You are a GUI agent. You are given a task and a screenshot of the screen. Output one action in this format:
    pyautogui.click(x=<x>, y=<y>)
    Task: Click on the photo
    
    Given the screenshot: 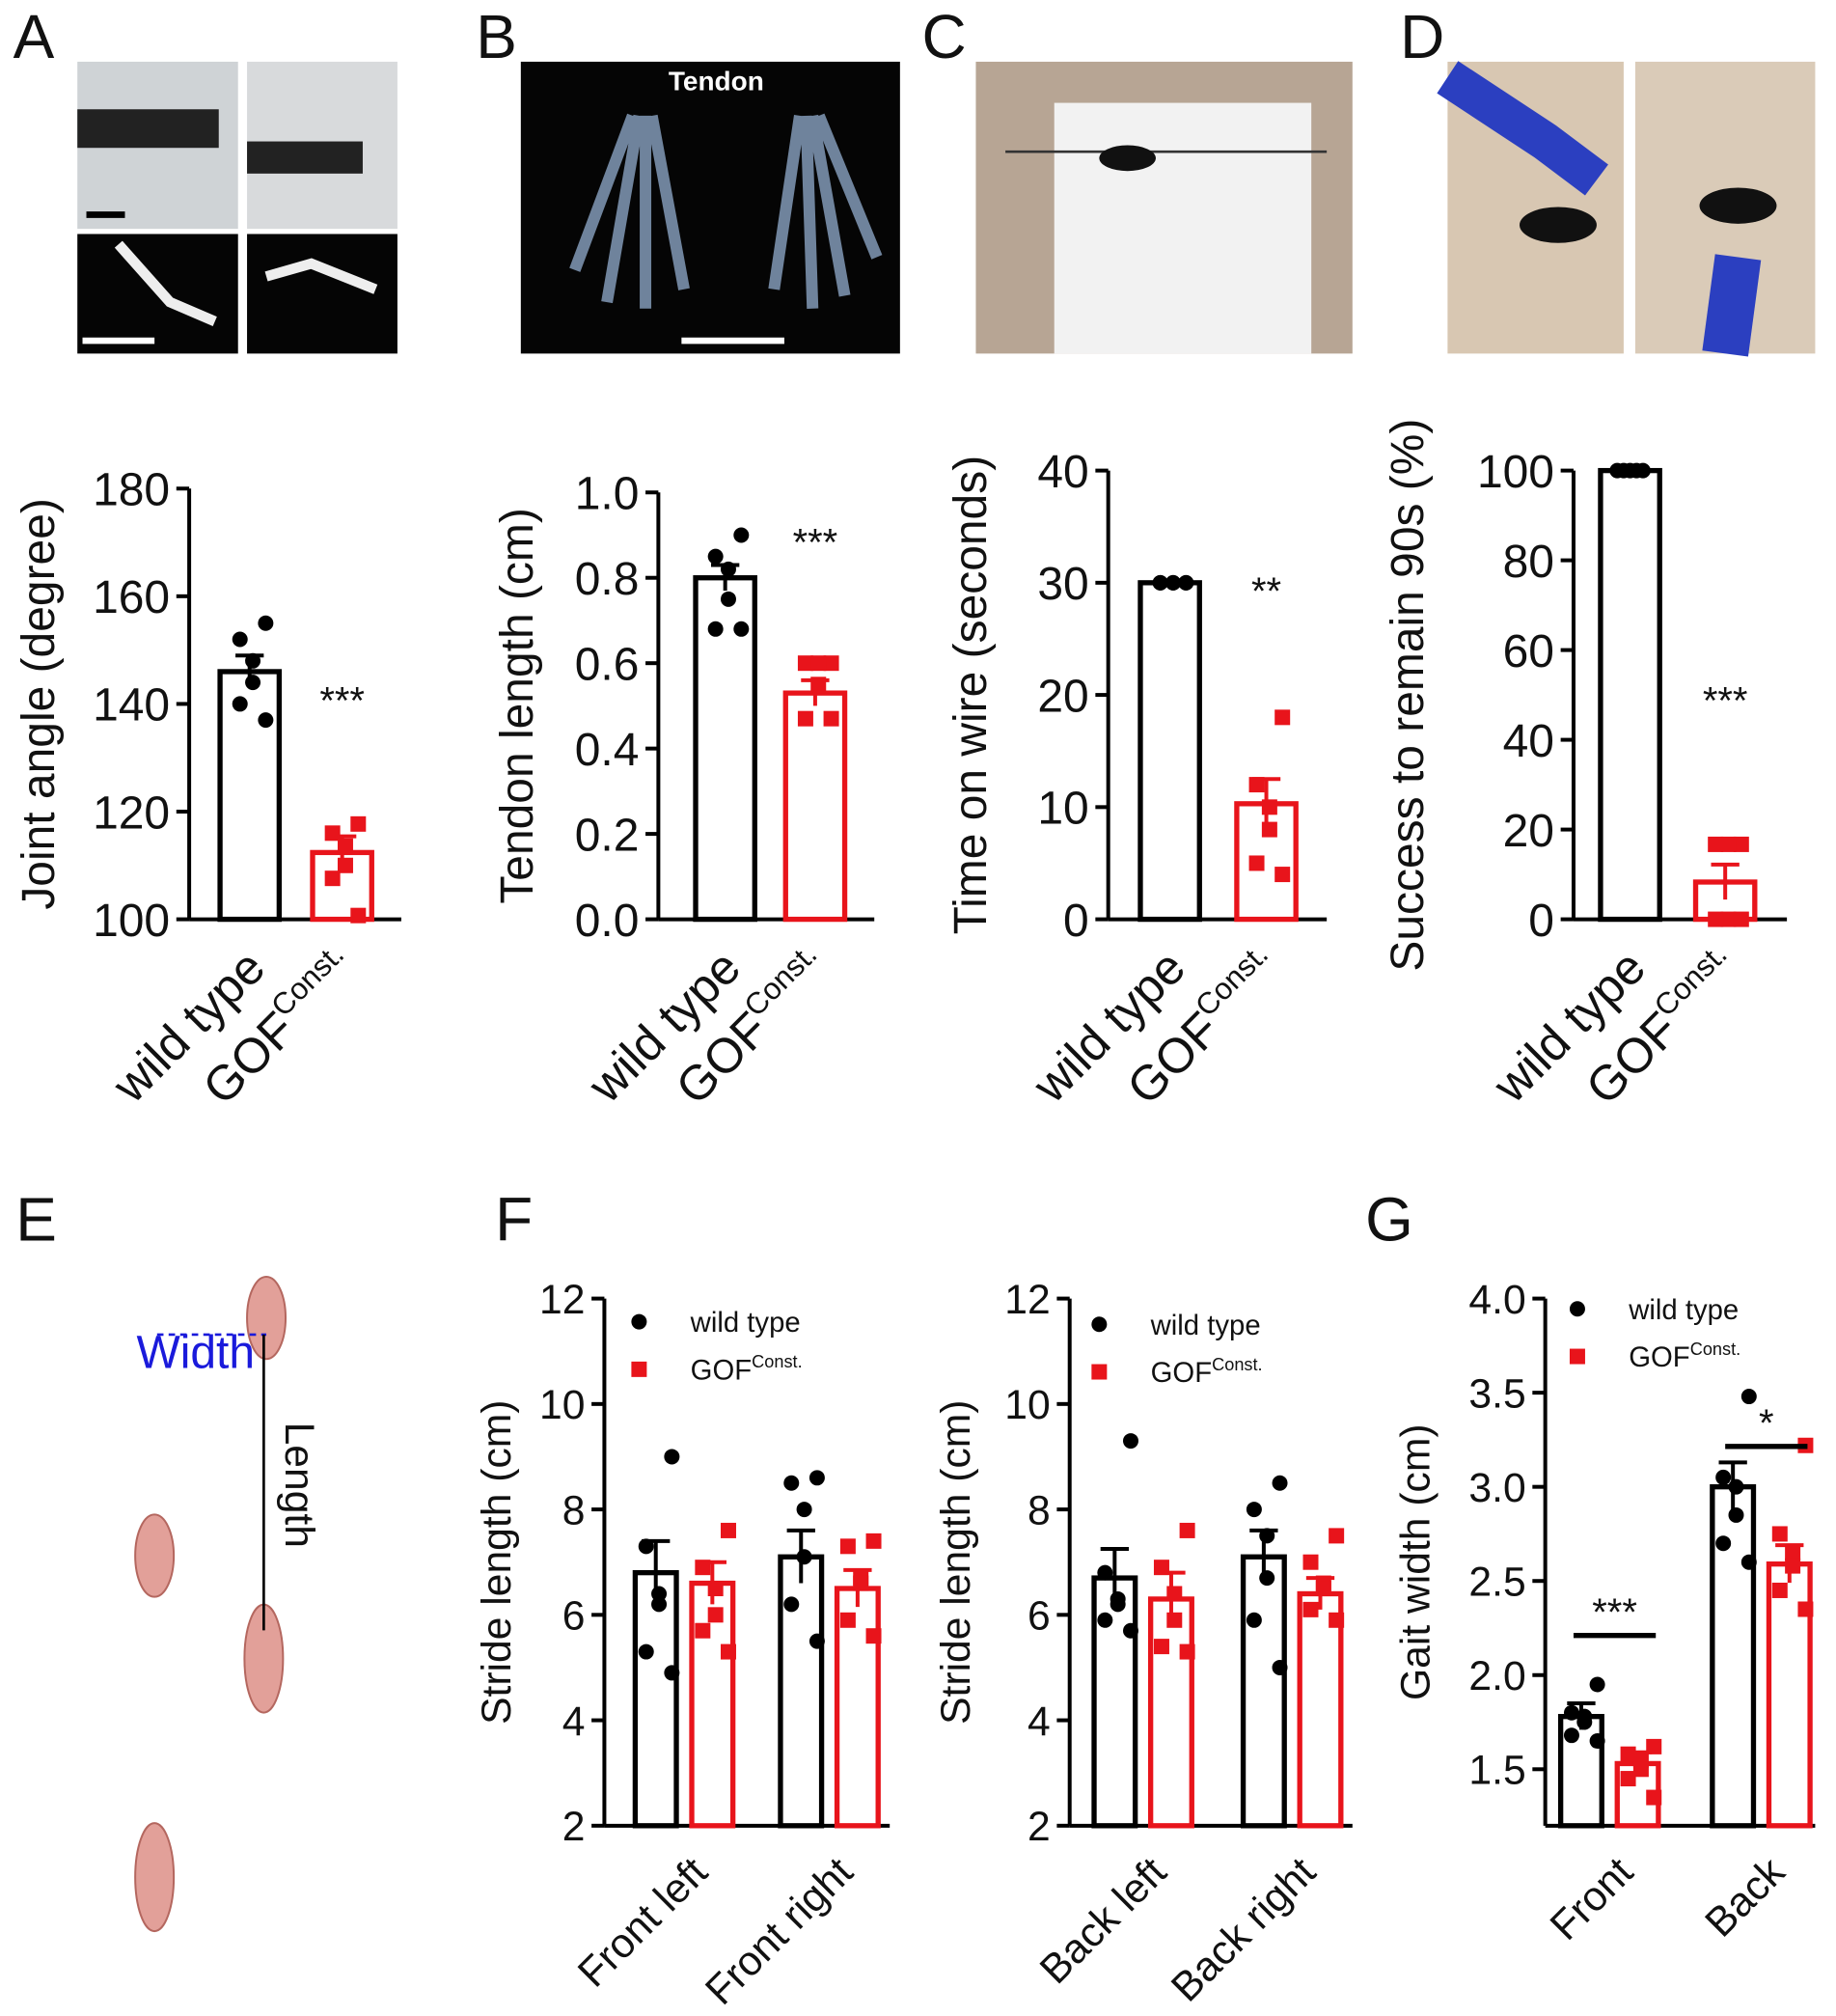 What is the action you would take?
    pyautogui.click(x=710, y=207)
    